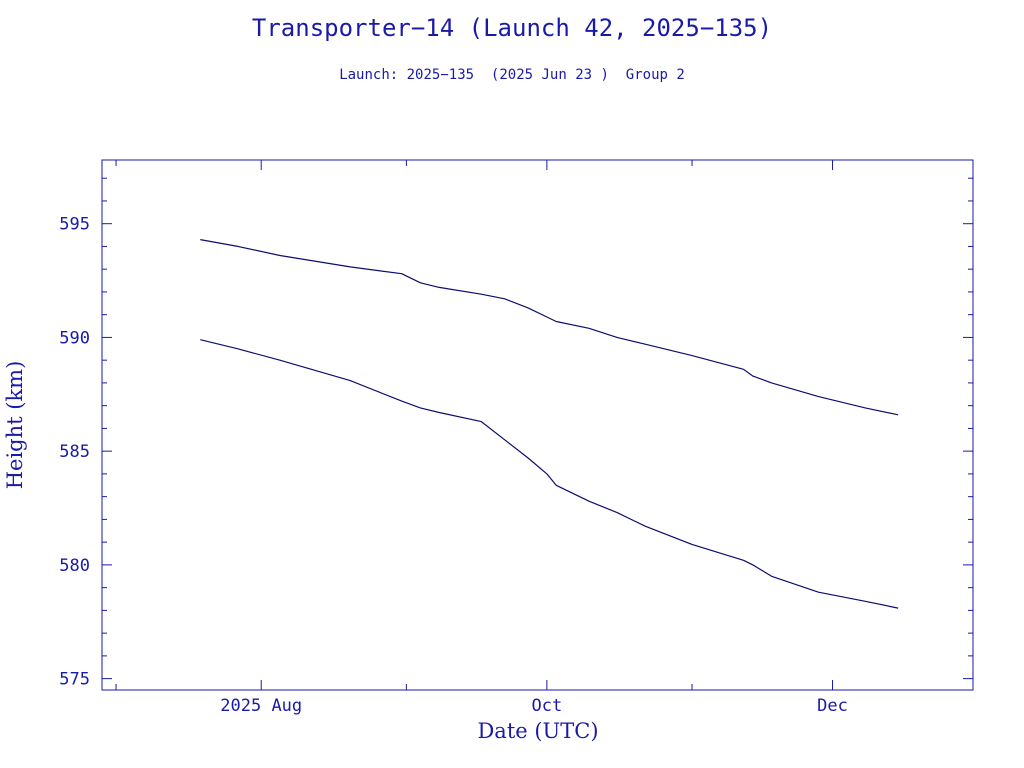  I want to click on x-tick-label: 2025 Aug, so click(261, 706).